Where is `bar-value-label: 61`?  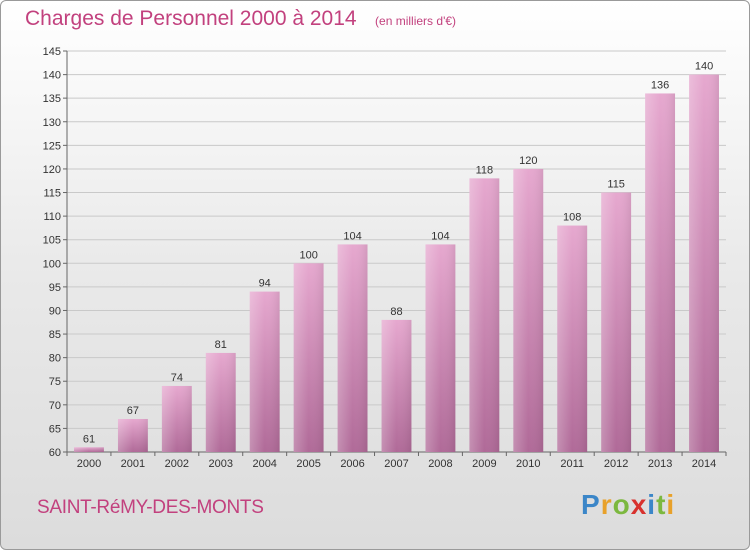 bar-value-label: 61 is located at coordinates (89, 439).